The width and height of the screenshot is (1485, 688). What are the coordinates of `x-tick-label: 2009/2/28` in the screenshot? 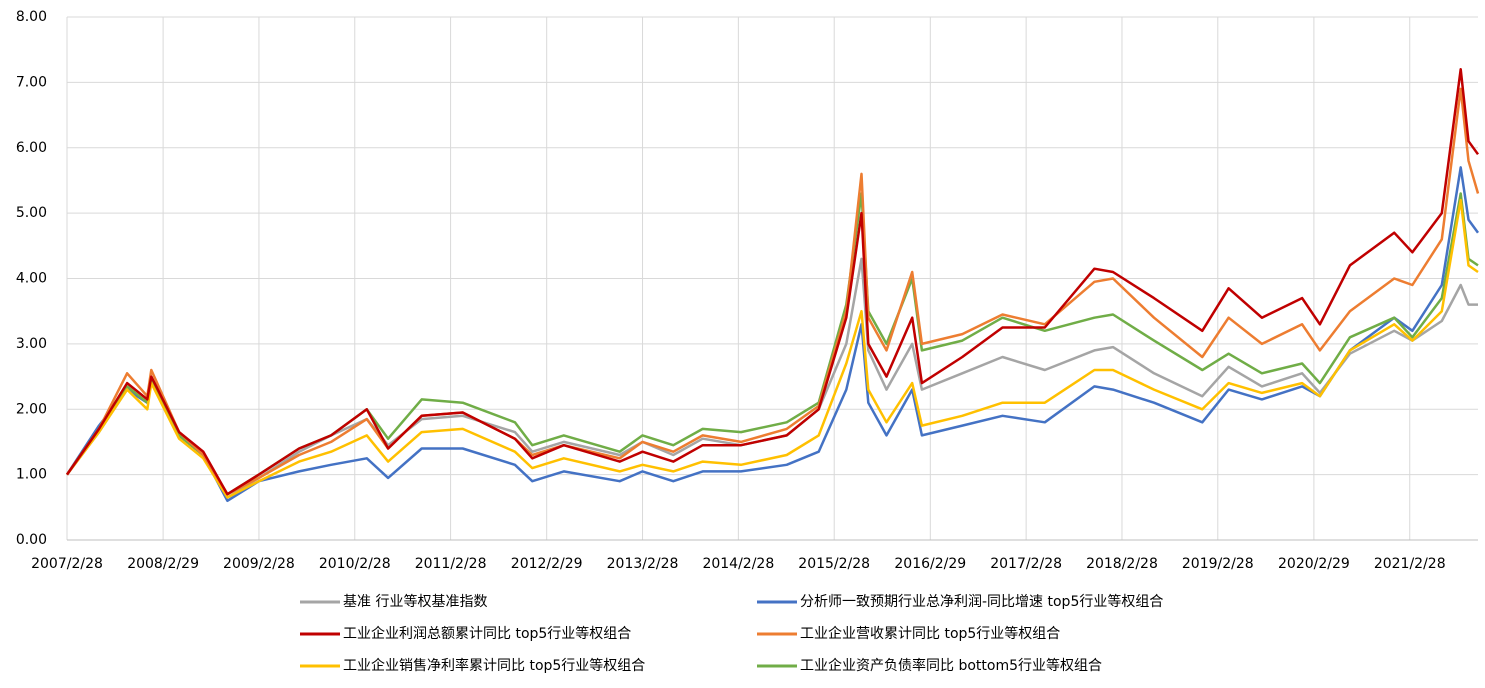 It's located at (259, 564).